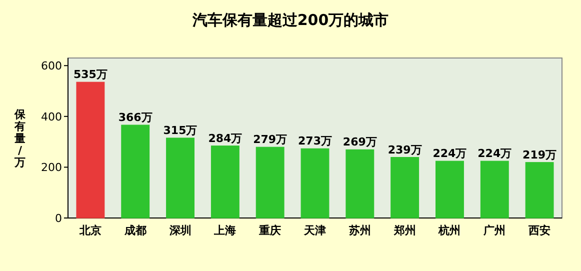 This screenshot has height=271, width=581. I want to click on data-label: 269万, so click(359, 142).